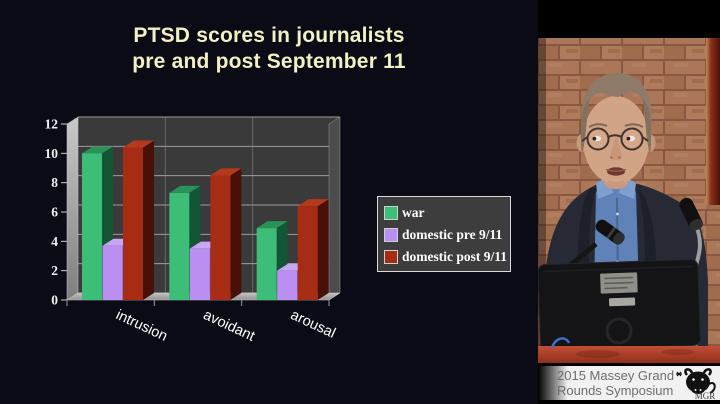  What do you see at coordinates (313, 249) in the screenshot?
I see `bar-domestic-post-9-11-arousal` at bounding box center [313, 249].